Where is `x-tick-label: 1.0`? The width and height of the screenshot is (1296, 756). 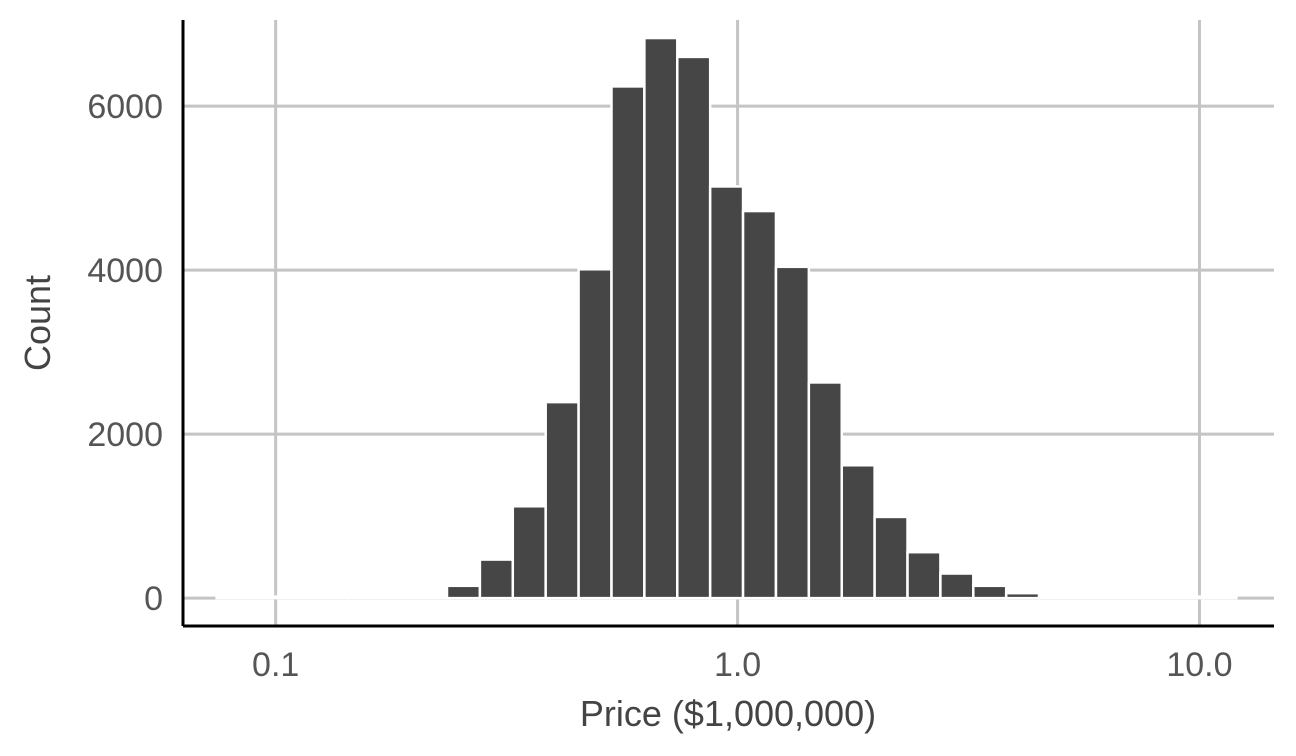
x-tick-label: 1.0 is located at coordinates (737, 665).